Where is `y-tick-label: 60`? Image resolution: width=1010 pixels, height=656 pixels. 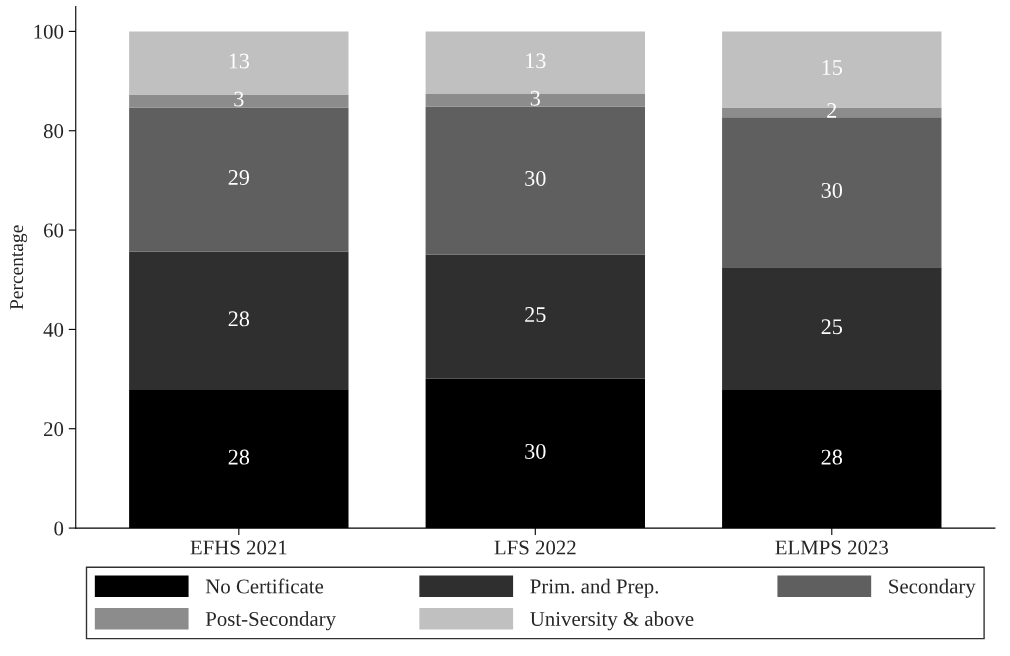
y-tick-label: 60 is located at coordinates (54, 230).